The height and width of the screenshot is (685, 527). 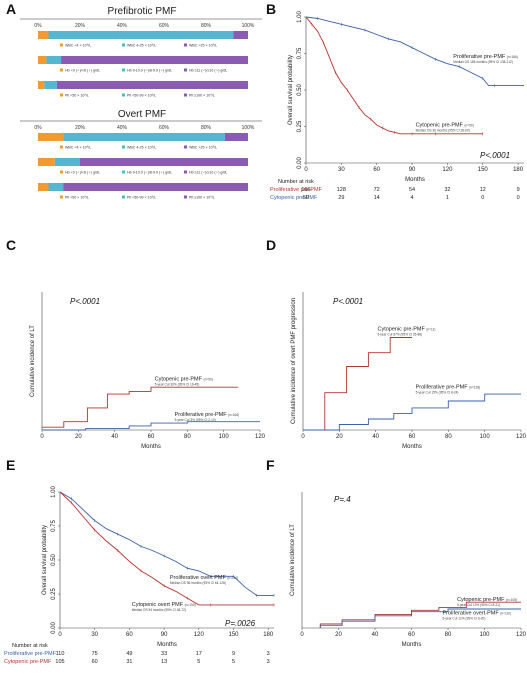 I want to click on legend-label: Plt <50 × 10⁹/L, so click(x=77, y=96).